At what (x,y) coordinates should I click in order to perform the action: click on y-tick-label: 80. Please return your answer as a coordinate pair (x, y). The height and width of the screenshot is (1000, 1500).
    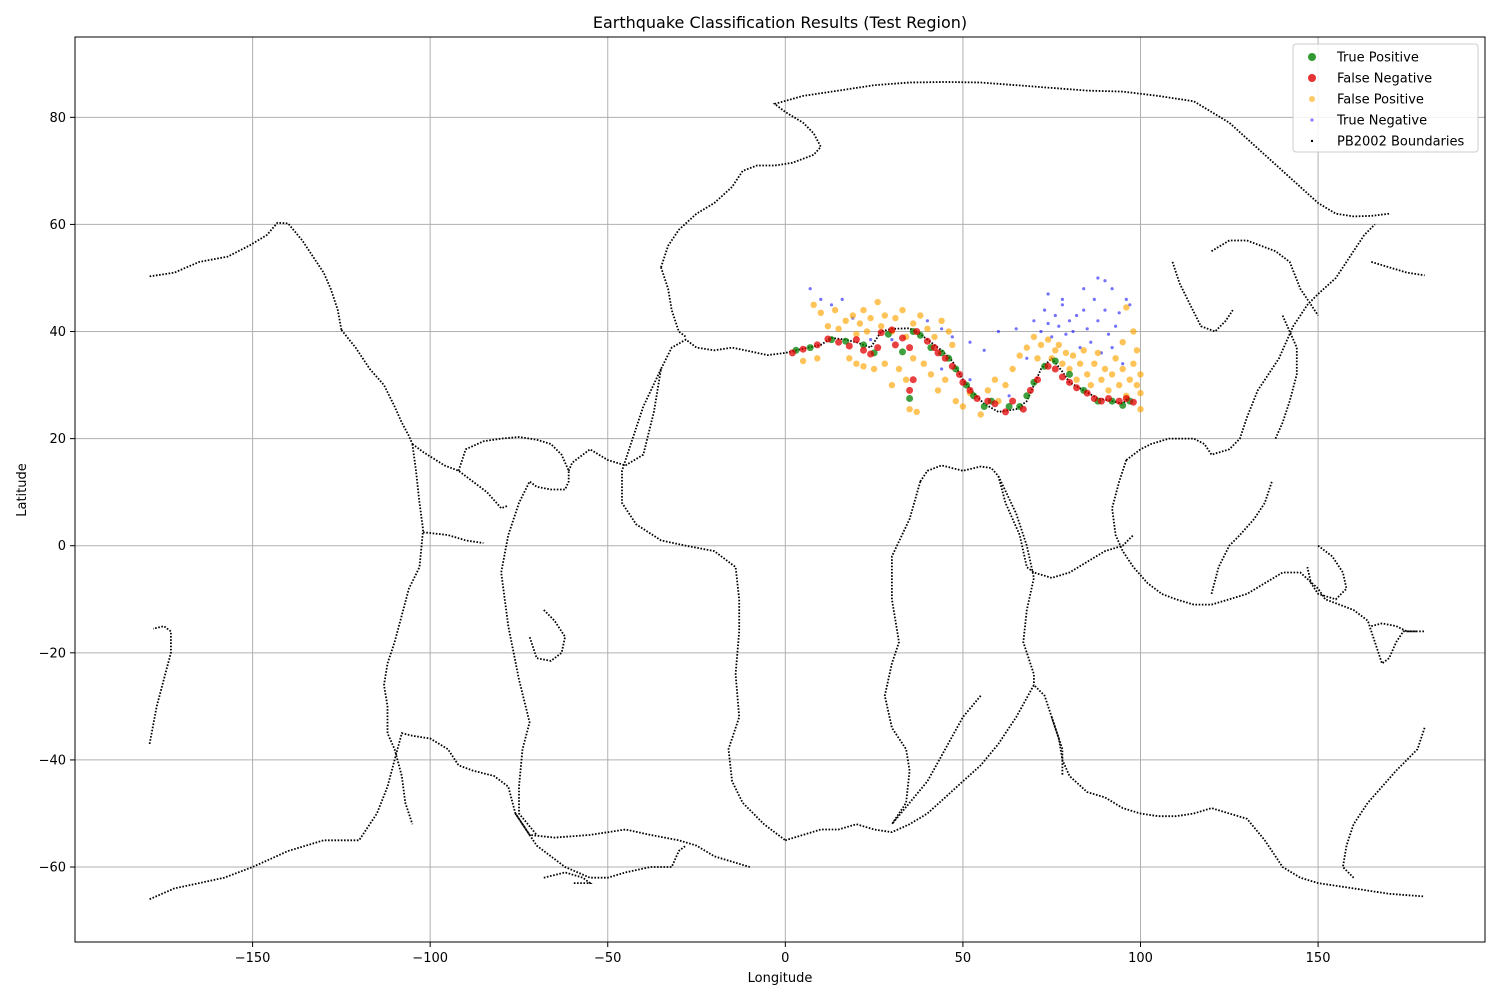
    Looking at the image, I should click on (57, 118).